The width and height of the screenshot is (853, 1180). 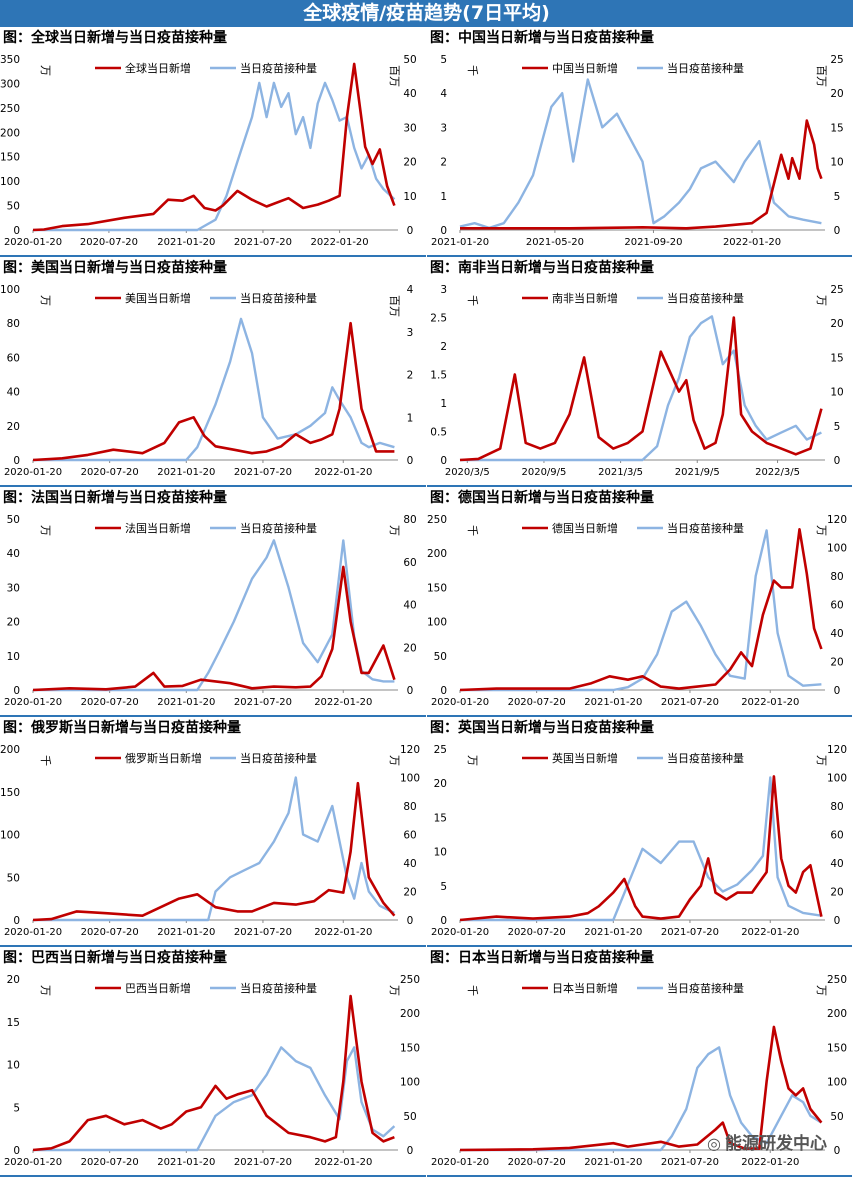 What do you see at coordinates (158, 528) in the screenshot?
I see `legend-label-cases: 法国当日新增` at bounding box center [158, 528].